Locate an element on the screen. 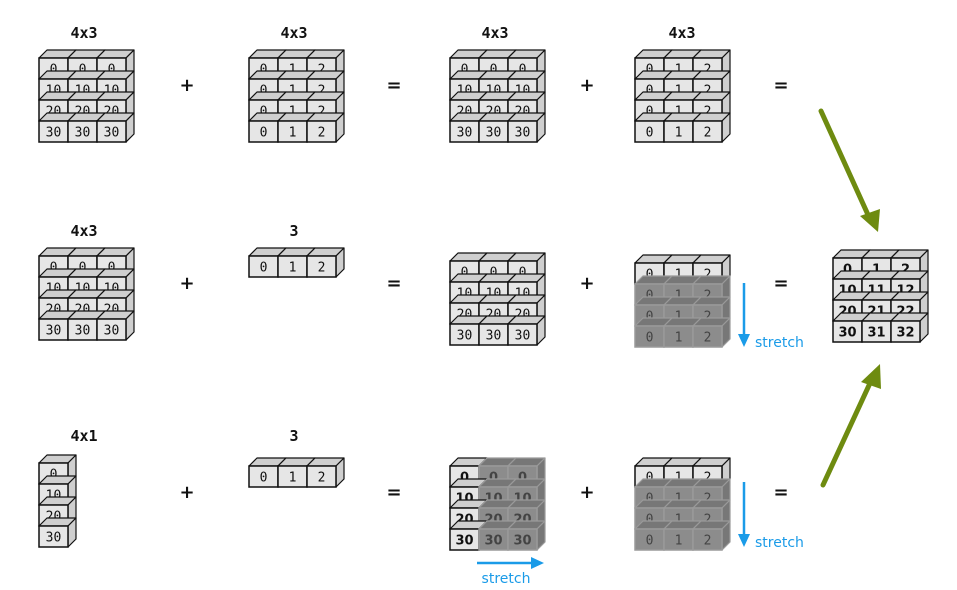  row1-b-shape-label: 4x3 is located at coordinates (293, 33).